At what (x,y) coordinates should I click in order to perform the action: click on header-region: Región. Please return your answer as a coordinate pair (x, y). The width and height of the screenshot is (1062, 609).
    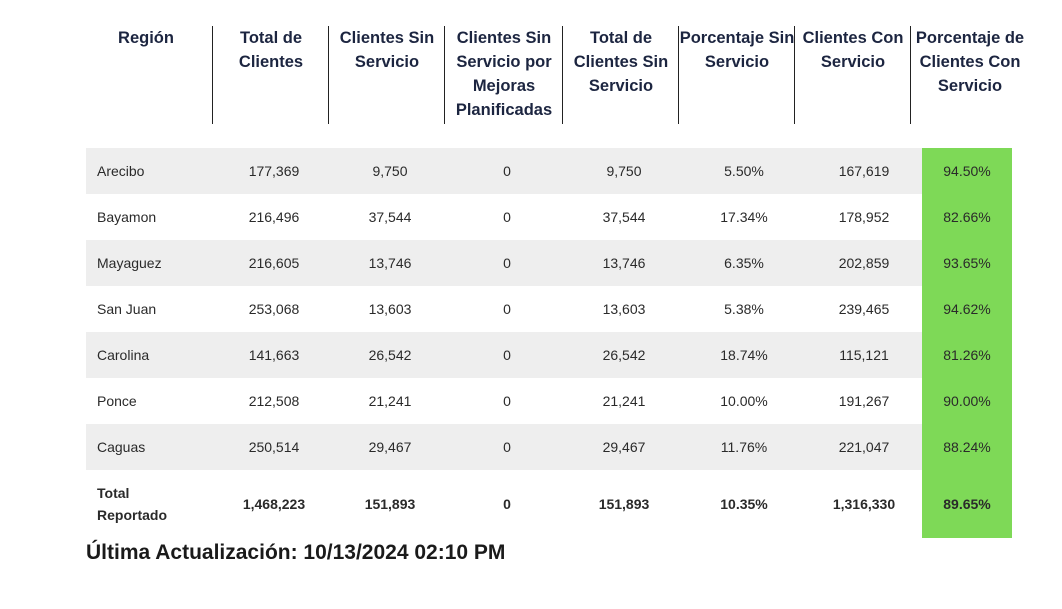
    Looking at the image, I should click on (146, 38).